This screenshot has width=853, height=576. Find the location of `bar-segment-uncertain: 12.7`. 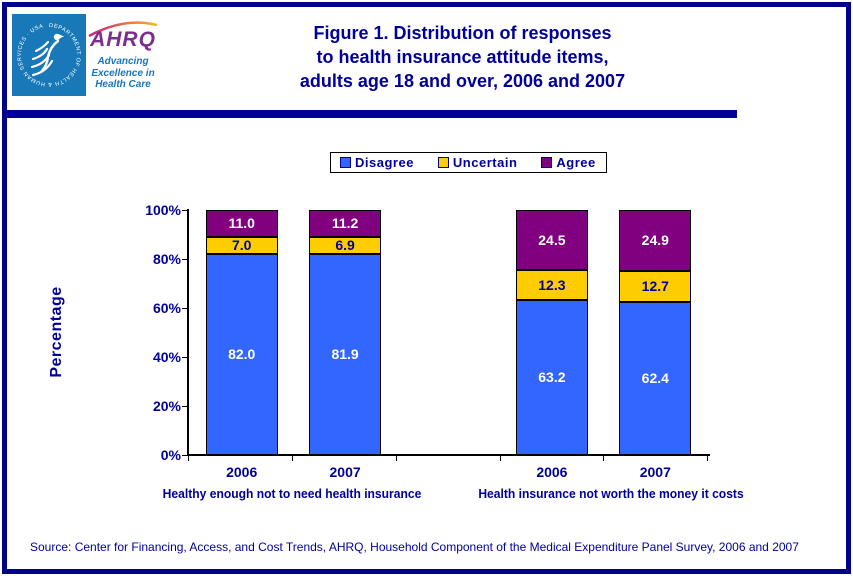

bar-segment-uncertain: 12.7 is located at coordinates (655, 287).